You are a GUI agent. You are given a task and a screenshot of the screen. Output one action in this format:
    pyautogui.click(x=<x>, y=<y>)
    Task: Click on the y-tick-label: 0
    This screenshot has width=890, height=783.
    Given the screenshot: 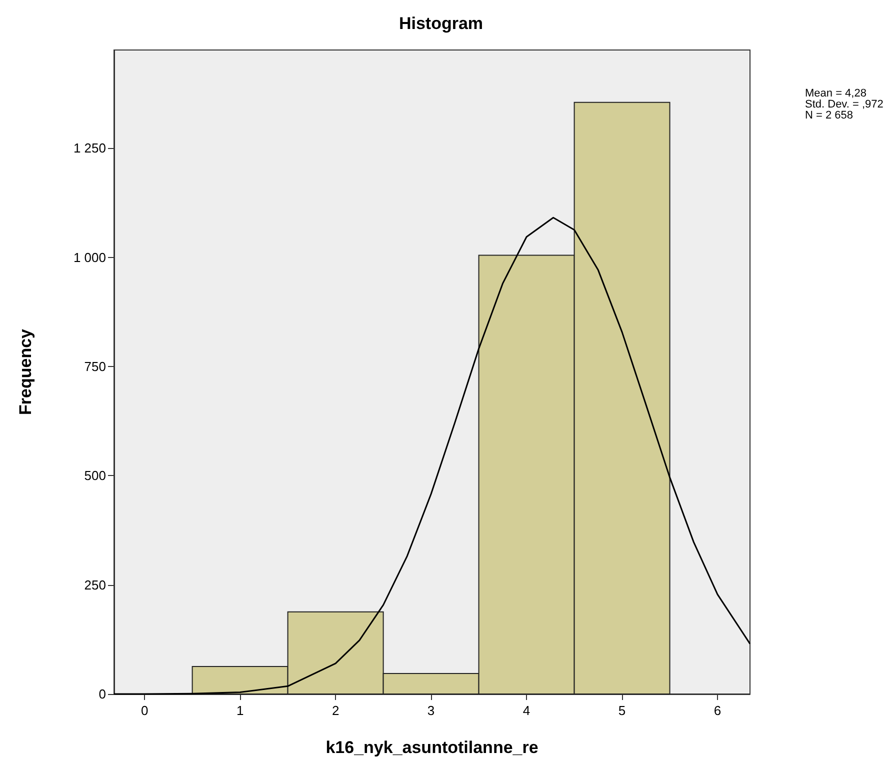 What is the action you would take?
    pyautogui.click(x=102, y=694)
    